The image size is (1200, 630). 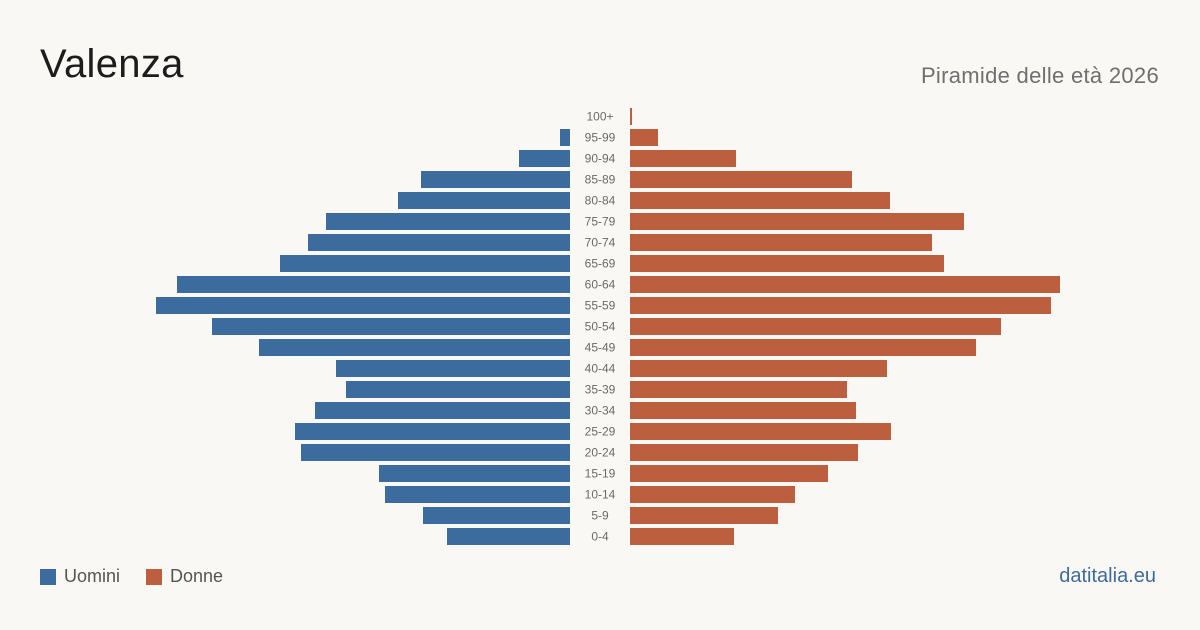 I want to click on age-label-45-49: 45-49, so click(x=600, y=348).